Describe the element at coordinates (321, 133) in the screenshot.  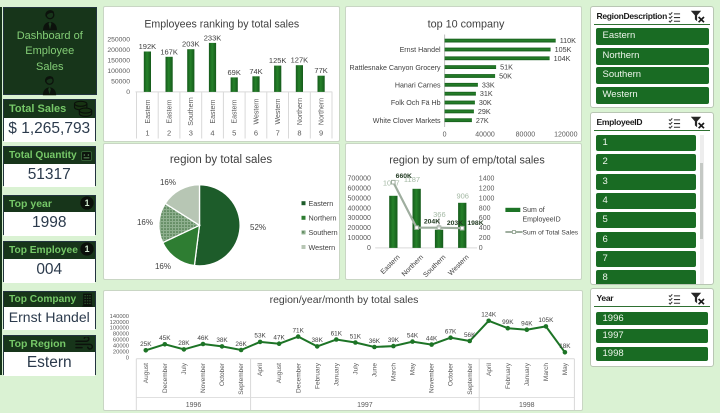
I see `svg-text: 9` at that location.